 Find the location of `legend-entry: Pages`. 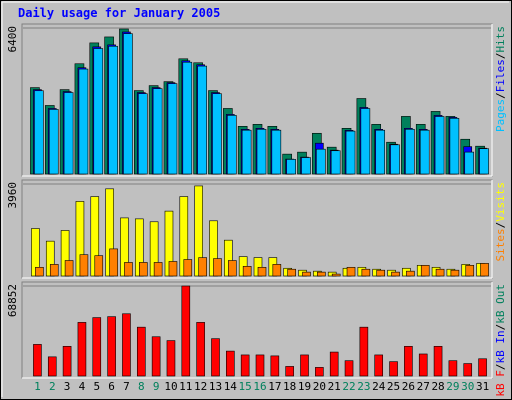

legend-entry: Pages is located at coordinates (500, 115).